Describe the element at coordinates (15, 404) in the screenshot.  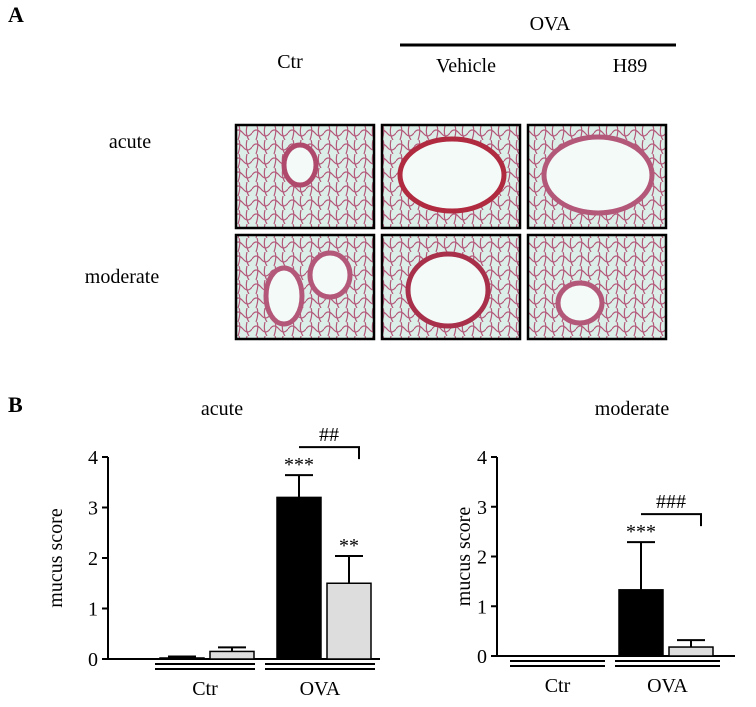
I see `panel-label: B` at that location.